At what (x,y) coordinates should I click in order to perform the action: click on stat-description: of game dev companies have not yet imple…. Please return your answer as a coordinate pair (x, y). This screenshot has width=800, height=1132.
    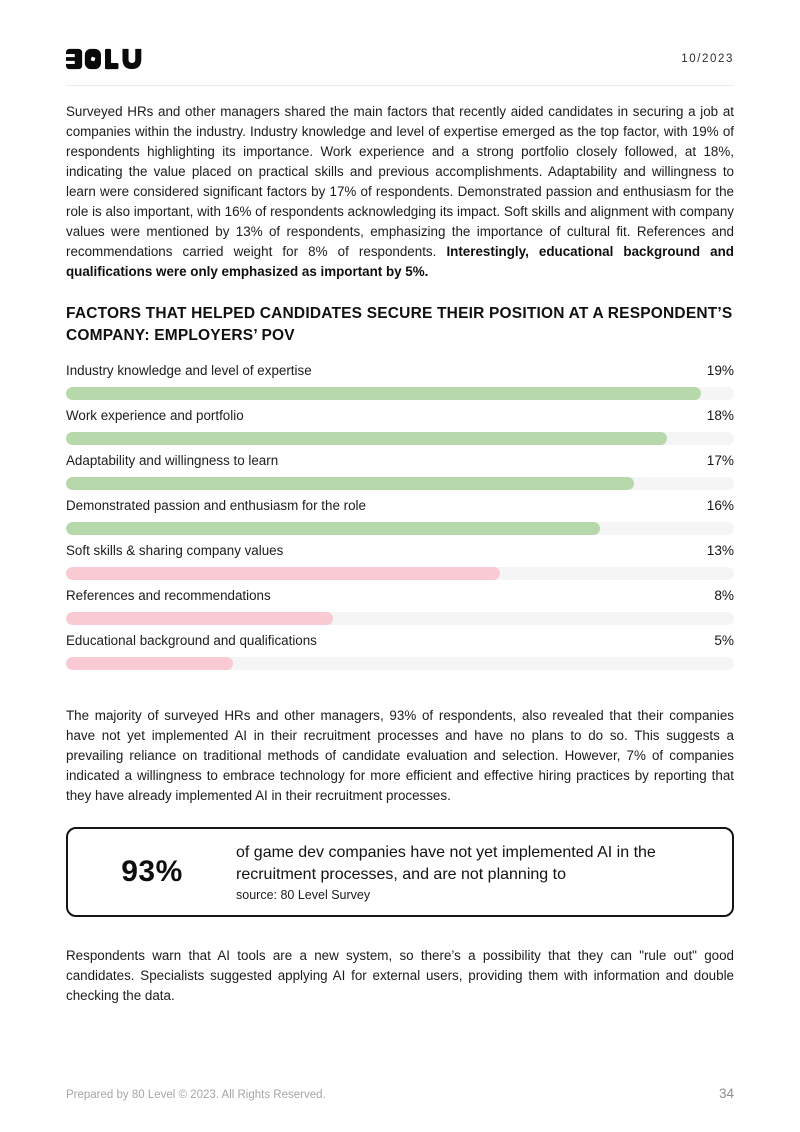
    Looking at the image, I should click on (446, 863).